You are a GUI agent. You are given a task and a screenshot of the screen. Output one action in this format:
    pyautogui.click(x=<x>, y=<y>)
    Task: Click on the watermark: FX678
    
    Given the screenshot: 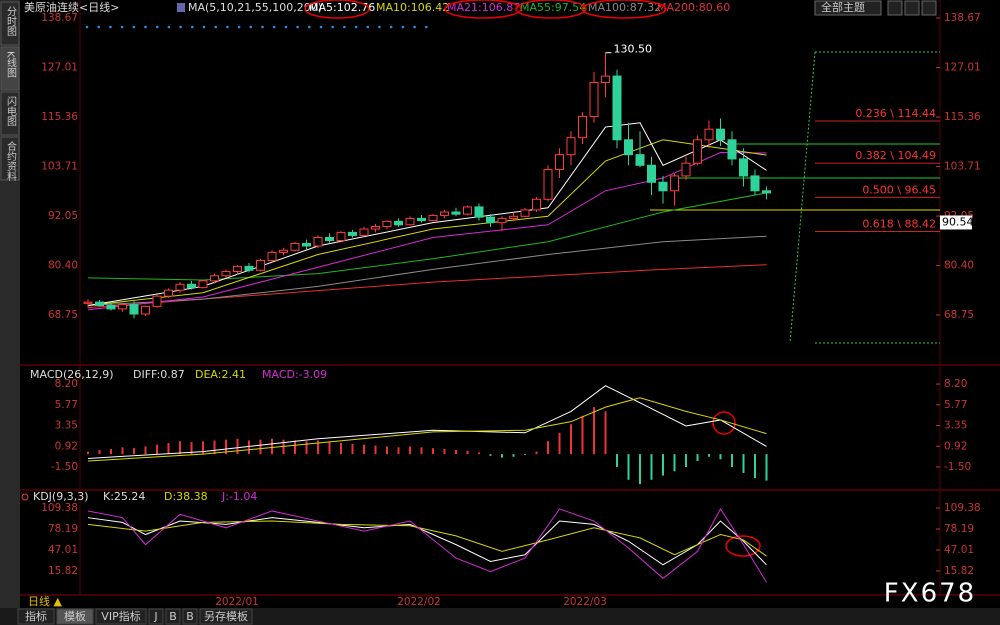 What is the action you would take?
    pyautogui.click(x=930, y=594)
    